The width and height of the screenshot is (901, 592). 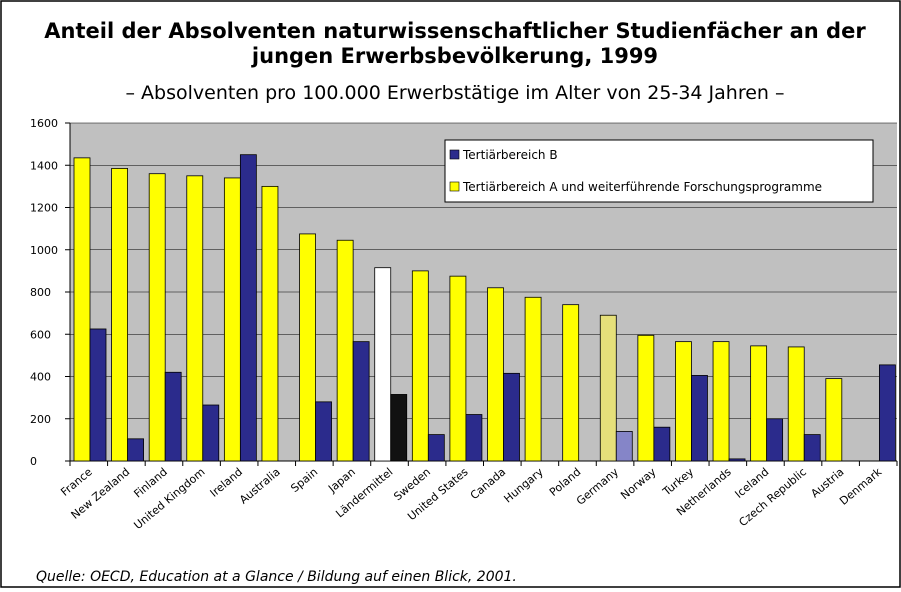 What do you see at coordinates (40, 419) in the screenshot?
I see `y-tick-label: 200` at bounding box center [40, 419].